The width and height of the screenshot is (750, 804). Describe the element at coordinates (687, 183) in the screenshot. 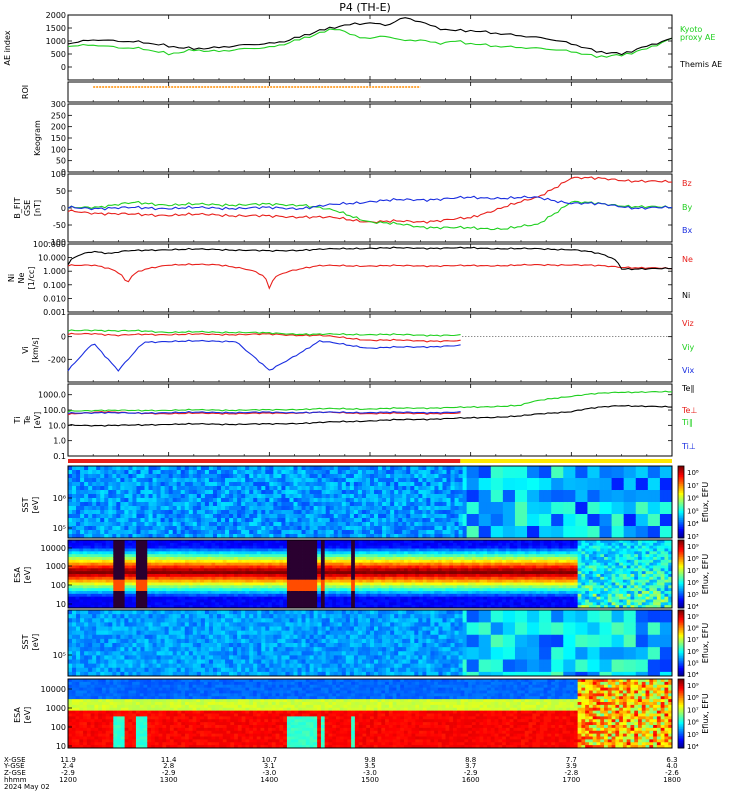

I see `legend-label: Bz` at that location.